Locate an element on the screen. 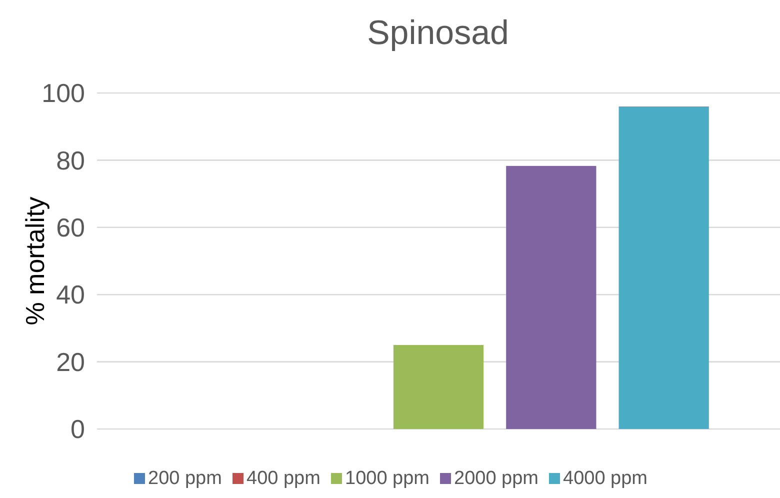 The width and height of the screenshot is (780, 498). legend-label: 1000 ppm is located at coordinates (387, 478).